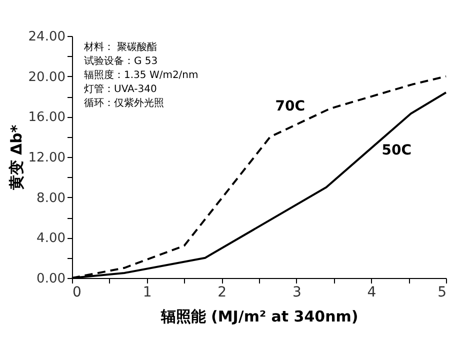  What do you see at coordinates (290, 106) in the screenshot?
I see `series-label: 70C` at bounding box center [290, 106].